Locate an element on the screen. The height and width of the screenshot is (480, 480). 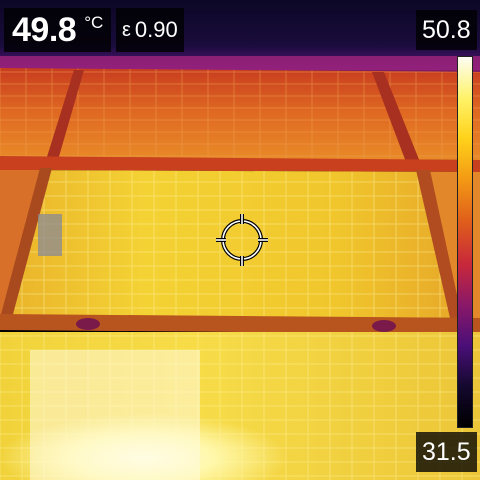
emissivity-symbol: ε is located at coordinates (126, 29).